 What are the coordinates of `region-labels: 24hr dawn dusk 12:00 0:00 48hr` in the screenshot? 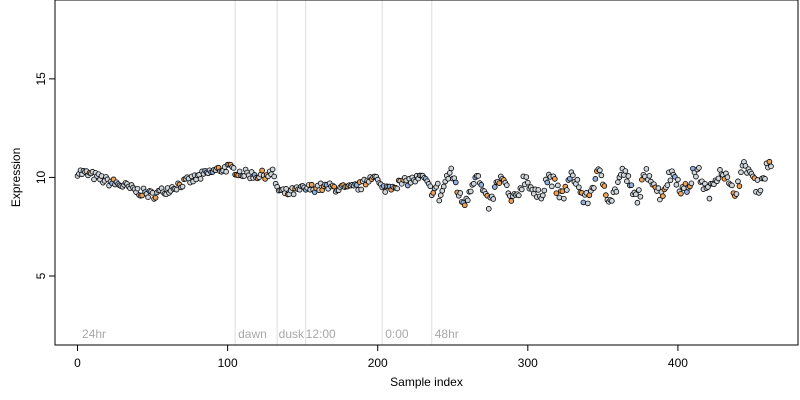 It's located at (270, 334).